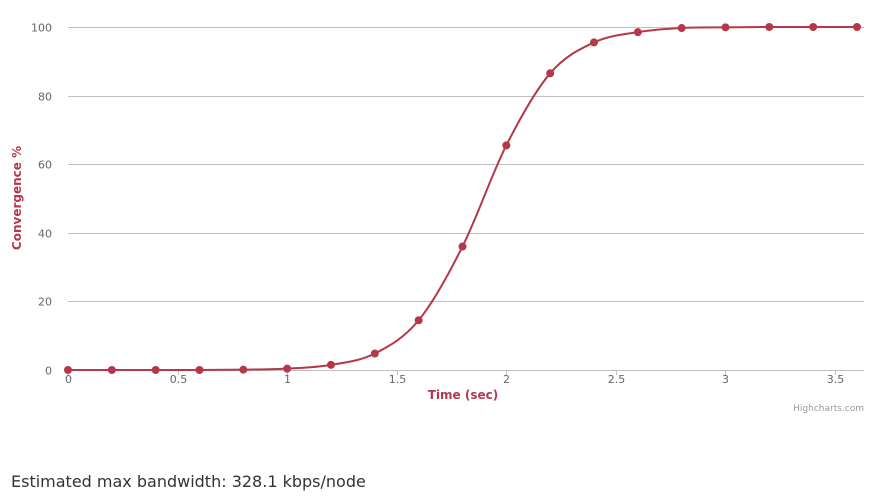  What do you see at coordinates (287, 379) in the screenshot?
I see `x-tick-label: 1` at bounding box center [287, 379].